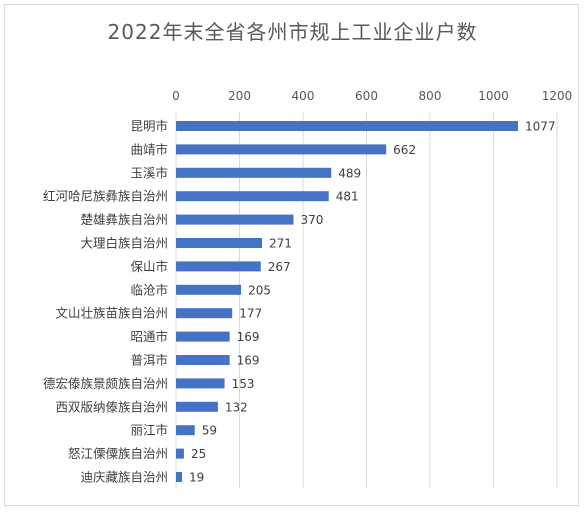 This screenshot has width=585, height=512. Describe the element at coordinates (124, 219) in the screenshot. I see `category-label: 楚雄彝族自治州` at that location.